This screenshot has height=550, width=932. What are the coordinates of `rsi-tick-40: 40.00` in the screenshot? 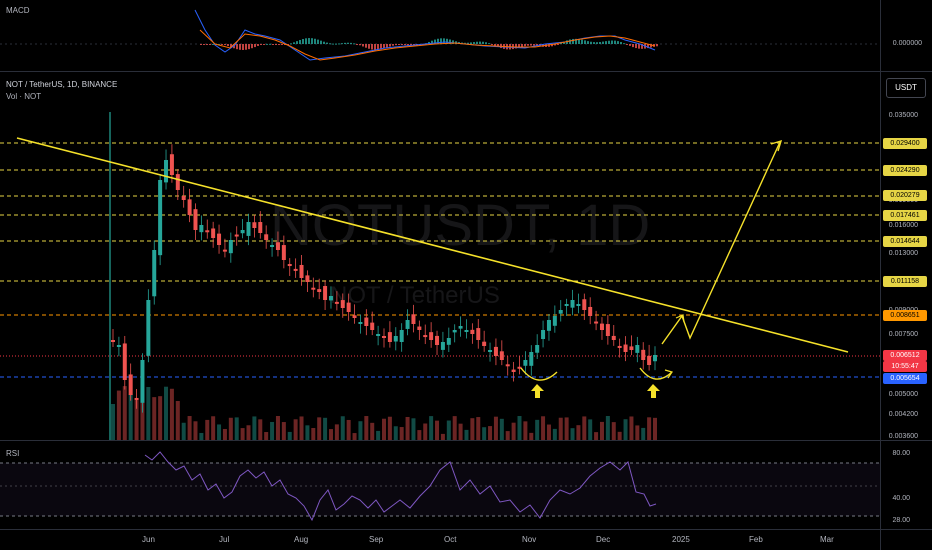 It's located at (901, 498).